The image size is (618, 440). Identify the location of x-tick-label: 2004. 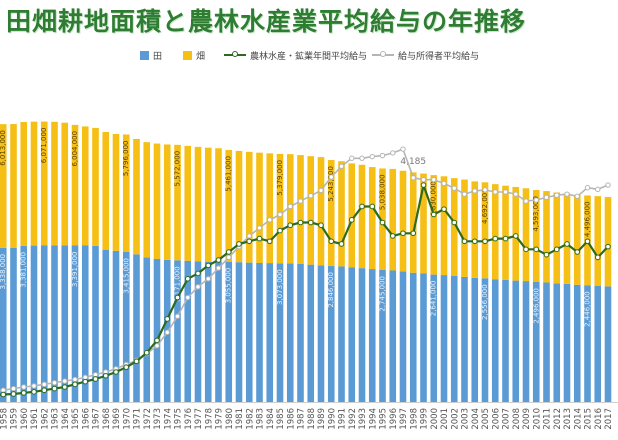
(476, 419).